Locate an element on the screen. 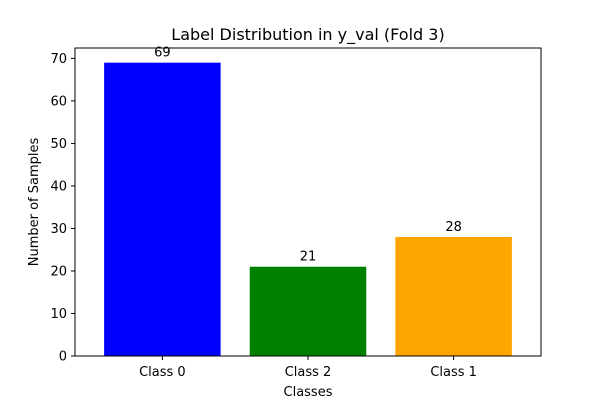 The width and height of the screenshot is (600, 404). bar-value-label: 28 is located at coordinates (453, 227).